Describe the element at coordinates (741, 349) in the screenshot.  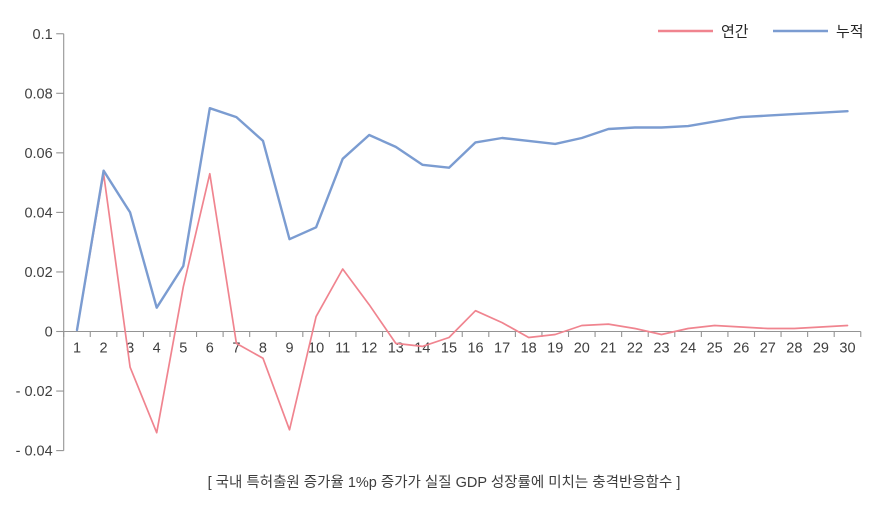
I see `x-tick-label: 26` at that location.